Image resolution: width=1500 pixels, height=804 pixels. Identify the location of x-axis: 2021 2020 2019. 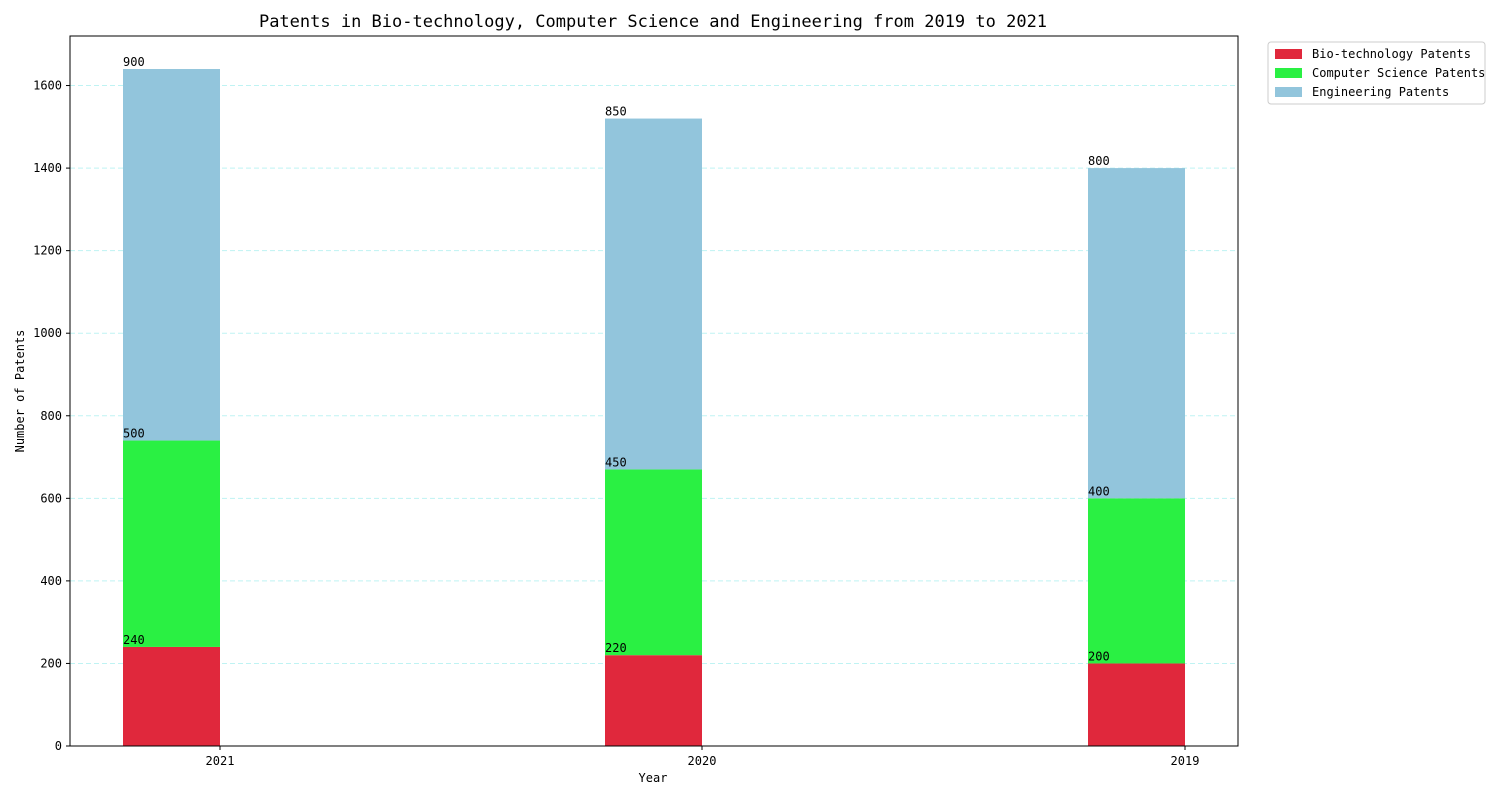
(703, 757).